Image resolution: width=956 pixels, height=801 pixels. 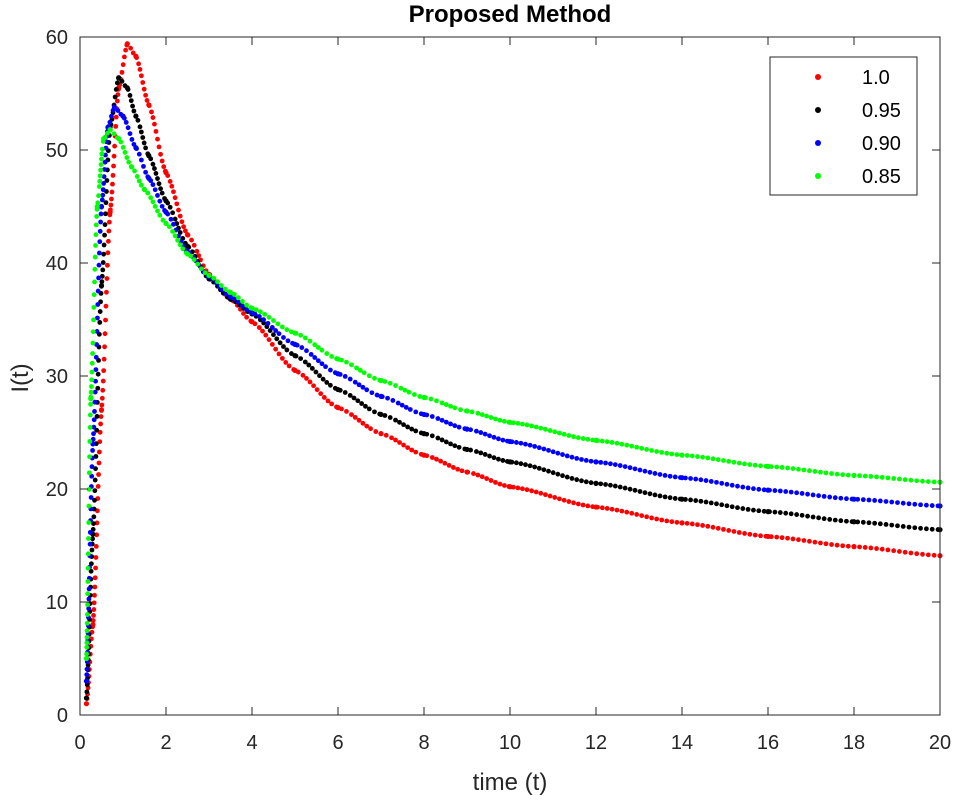 I want to click on legend: 1.0 0.95 0.90 0.85, so click(x=843, y=126).